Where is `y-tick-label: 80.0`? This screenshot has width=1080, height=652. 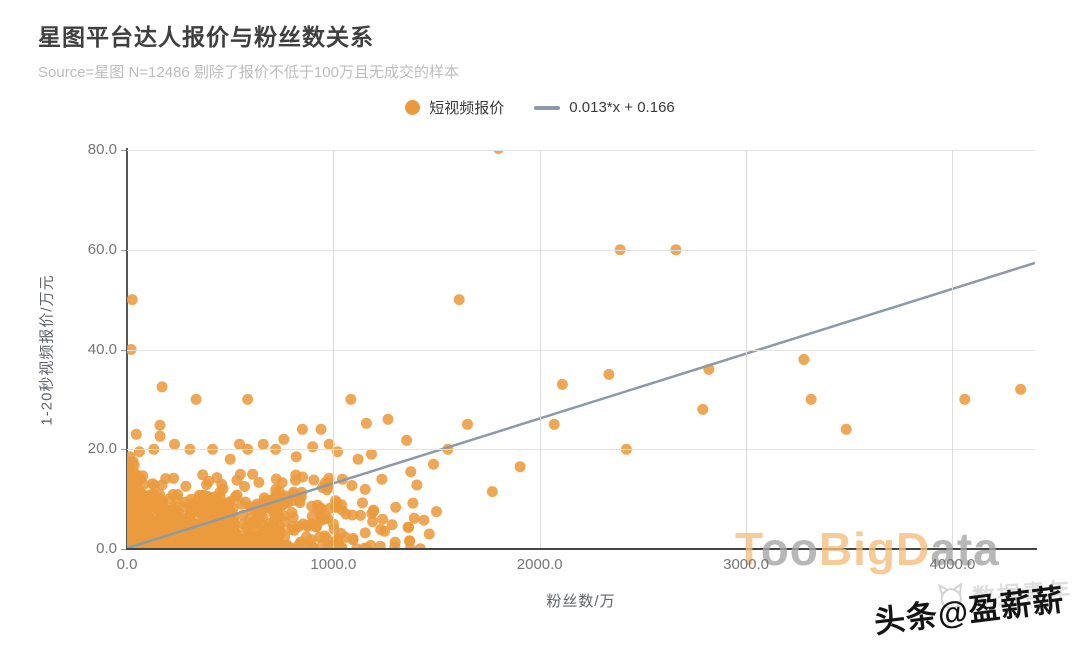 y-tick-label: 80.0 is located at coordinates (102, 149).